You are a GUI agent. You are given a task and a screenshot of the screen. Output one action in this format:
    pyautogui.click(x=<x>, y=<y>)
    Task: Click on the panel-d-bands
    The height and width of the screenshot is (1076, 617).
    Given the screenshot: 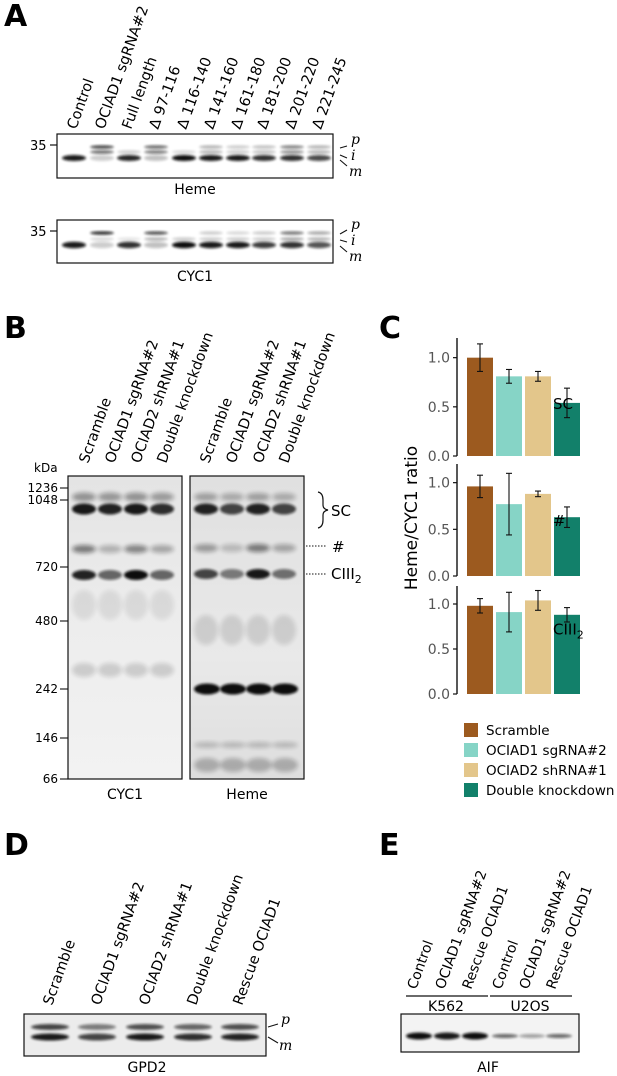 What is the action you would take?
    pyautogui.click(x=145, y=1032)
    